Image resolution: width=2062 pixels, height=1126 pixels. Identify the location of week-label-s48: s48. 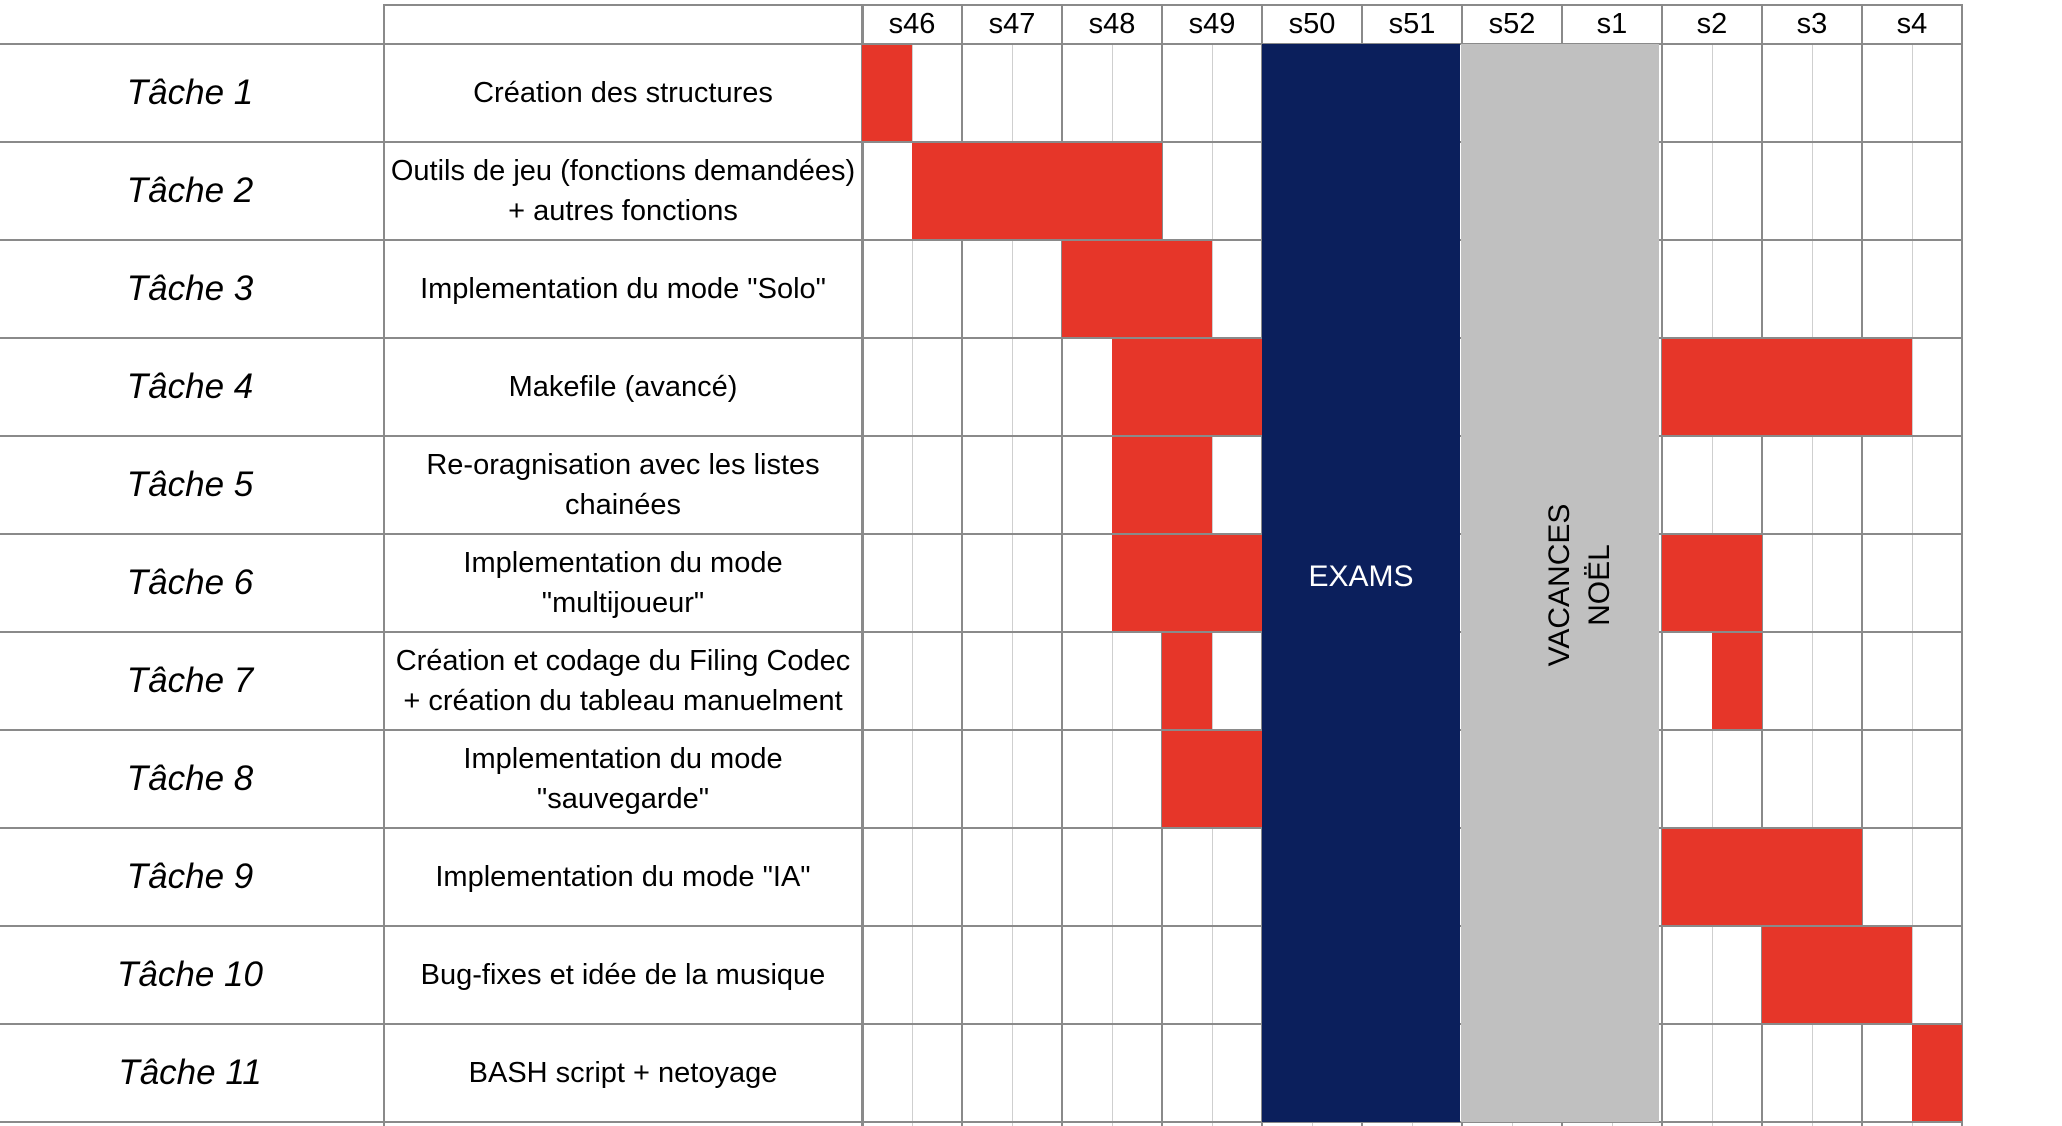
(1112, 24).